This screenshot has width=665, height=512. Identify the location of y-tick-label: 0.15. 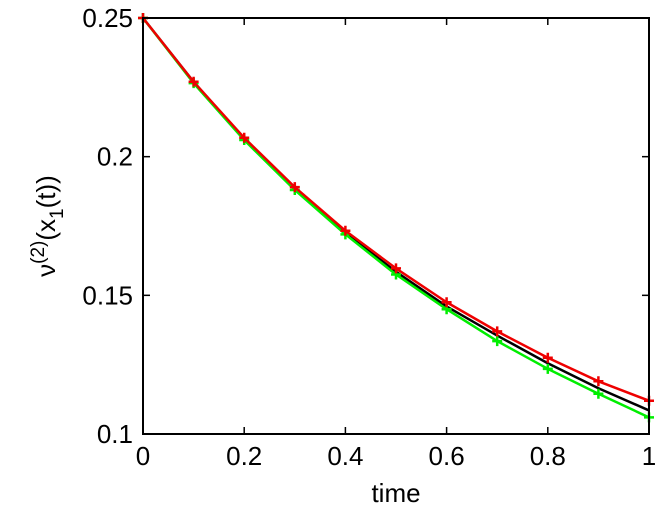
(107, 295).